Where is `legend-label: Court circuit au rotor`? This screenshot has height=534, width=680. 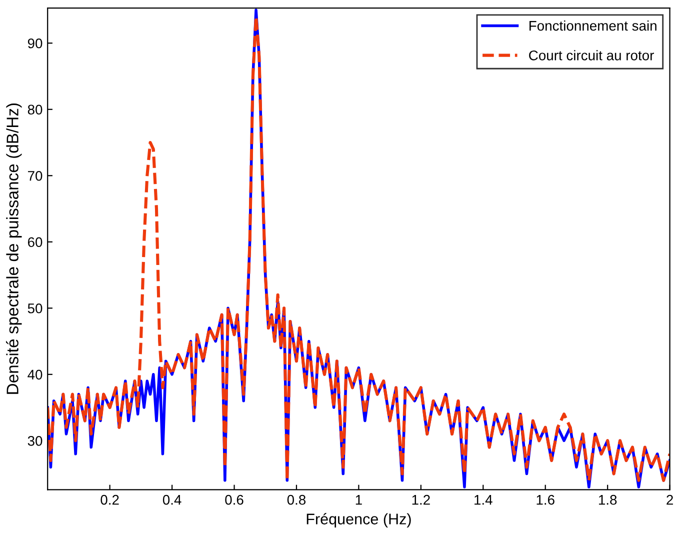
legend-label: Court circuit au rotor is located at coordinates (591, 55).